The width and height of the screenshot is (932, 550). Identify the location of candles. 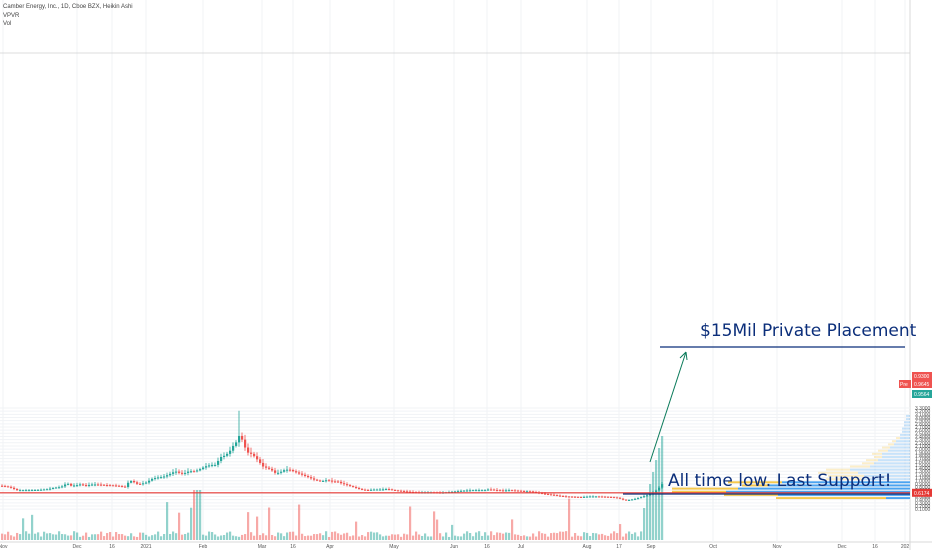
(332, 455).